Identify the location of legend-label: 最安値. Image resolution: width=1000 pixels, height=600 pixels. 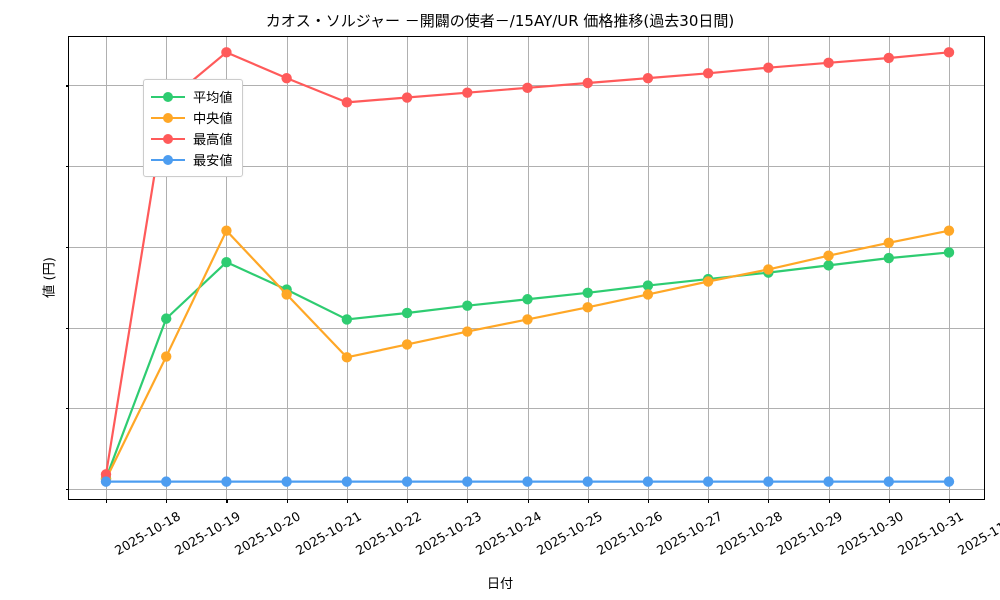
(213, 161).